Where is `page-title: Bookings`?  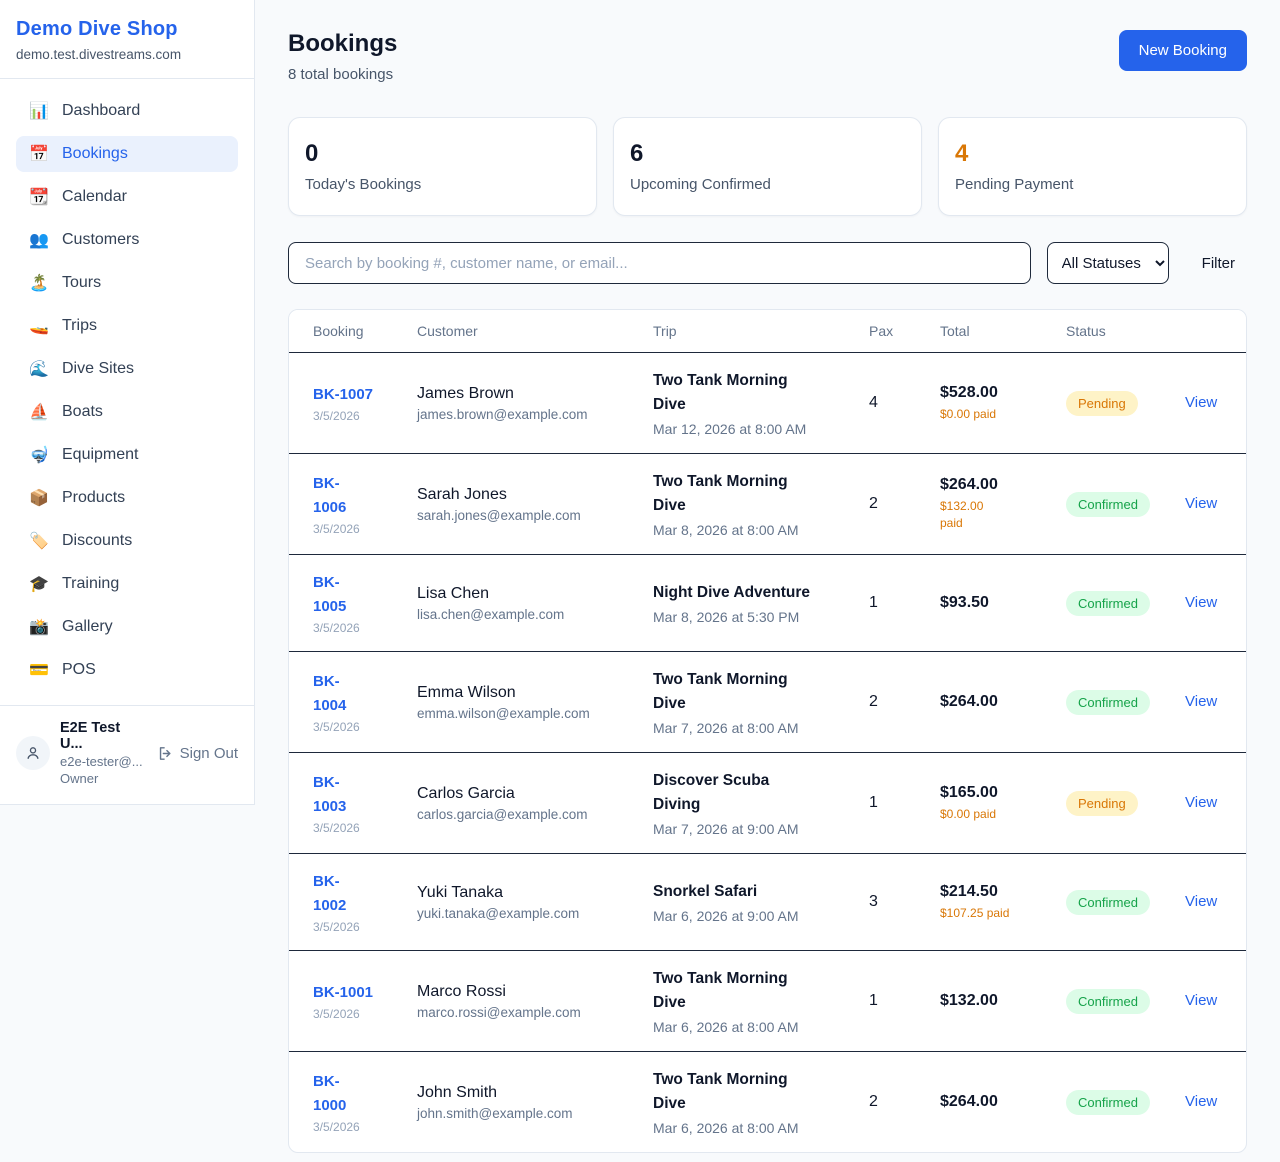
page-title: Bookings is located at coordinates (343, 43).